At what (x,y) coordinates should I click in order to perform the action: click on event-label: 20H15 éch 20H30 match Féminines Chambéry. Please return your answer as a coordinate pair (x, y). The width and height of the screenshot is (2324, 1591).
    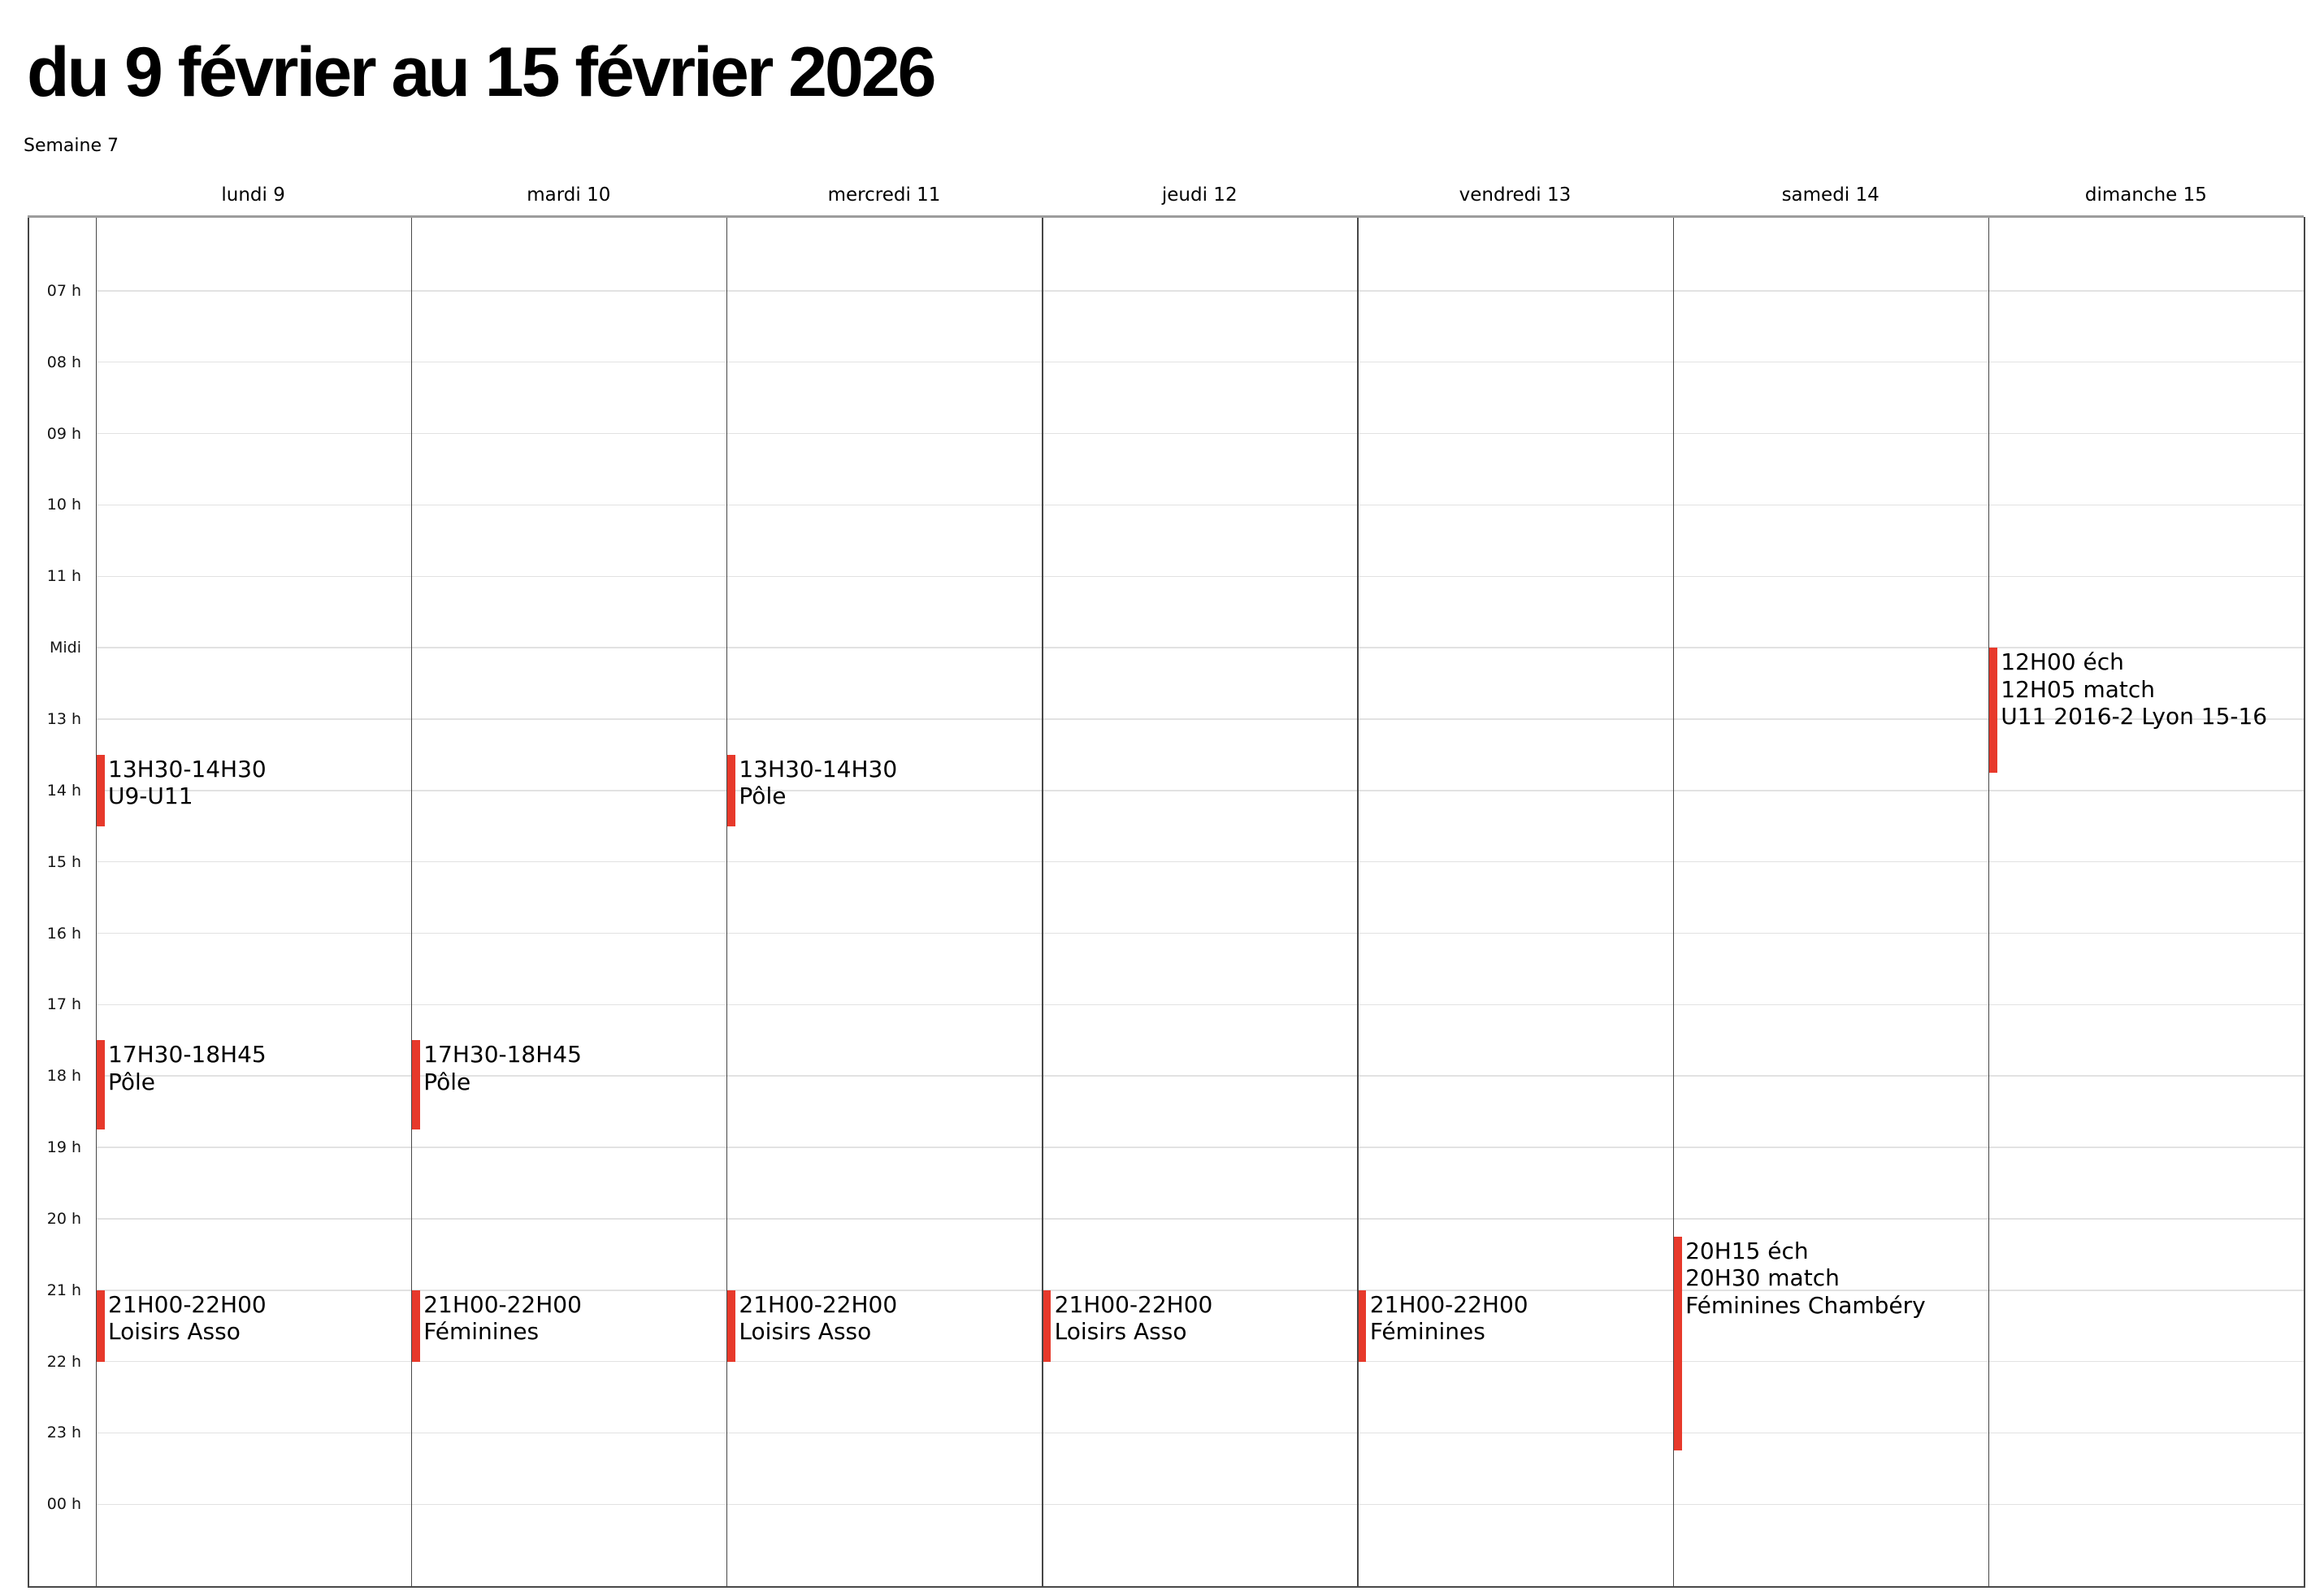
    Looking at the image, I should click on (1806, 1279).